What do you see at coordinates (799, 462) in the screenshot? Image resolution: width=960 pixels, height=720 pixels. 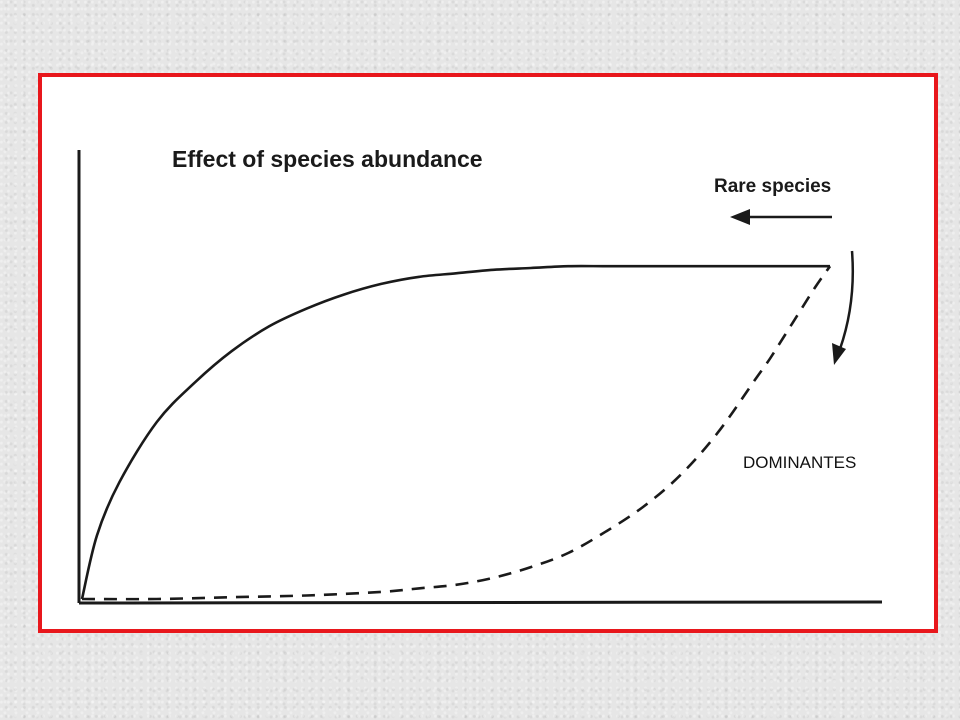 I see `annotation-dominantes: DOMINANTES` at bounding box center [799, 462].